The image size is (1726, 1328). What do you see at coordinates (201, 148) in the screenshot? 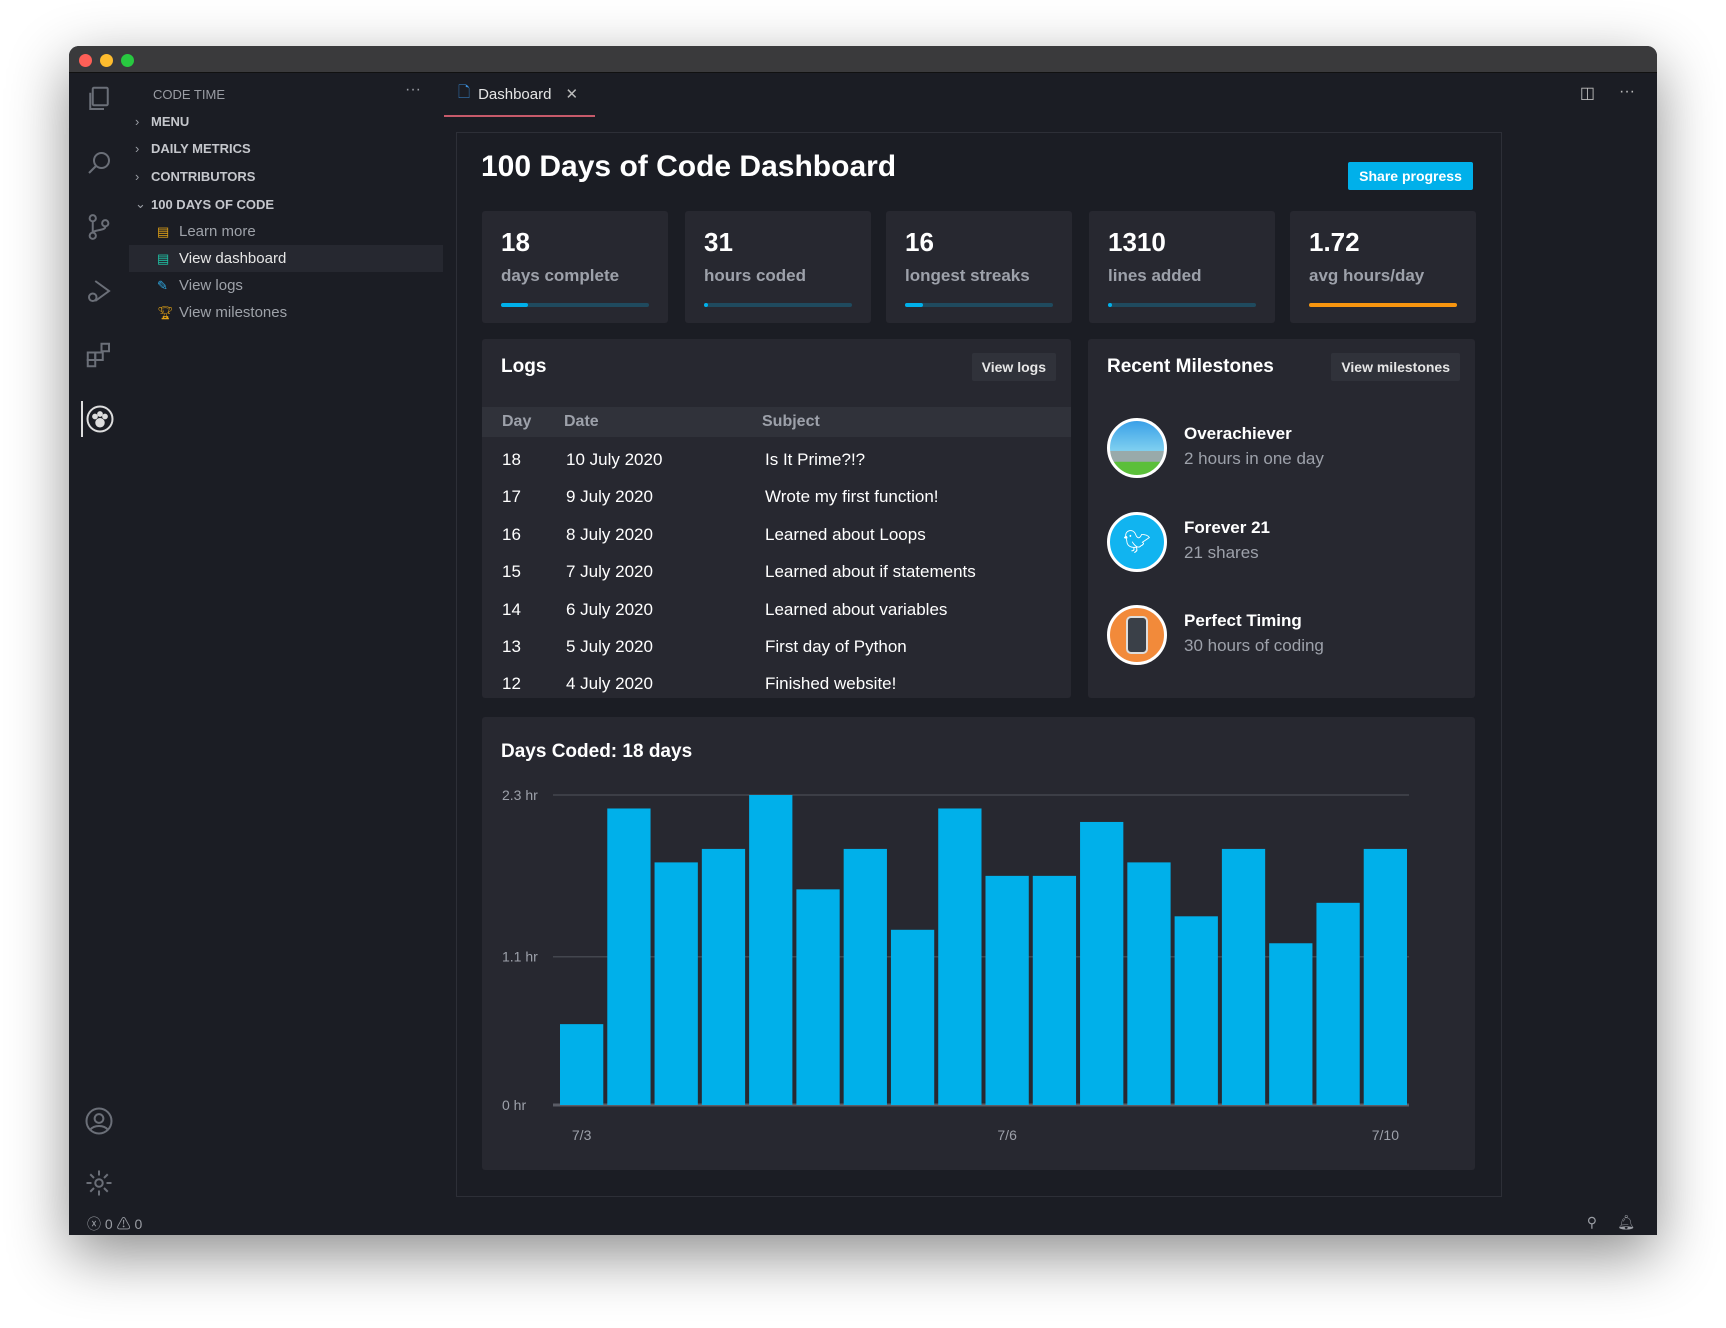
I see `section-label: DAILY METRICS` at bounding box center [201, 148].